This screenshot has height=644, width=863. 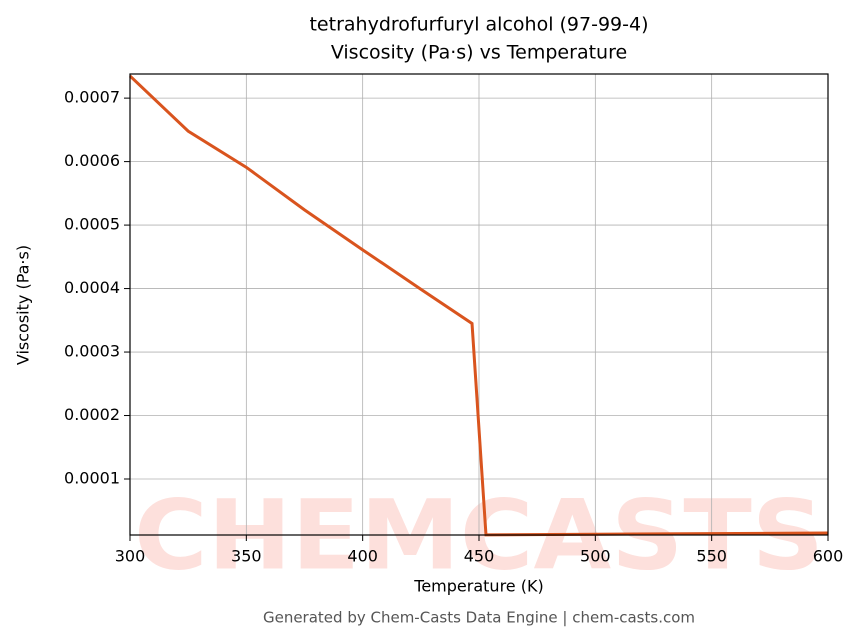 What do you see at coordinates (92, 414) in the screenshot?
I see `y-tick-label: 0.0002` at bounding box center [92, 414].